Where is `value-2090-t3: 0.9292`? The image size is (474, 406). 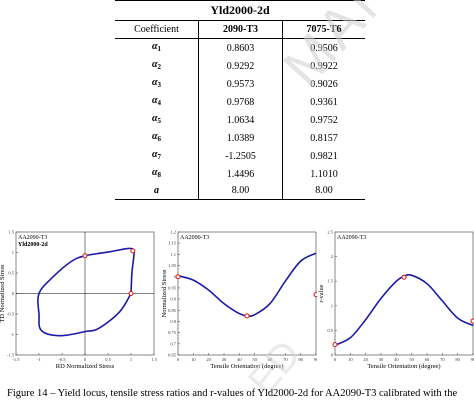 value-2090-t3: 0.9292 is located at coordinates (240, 66).